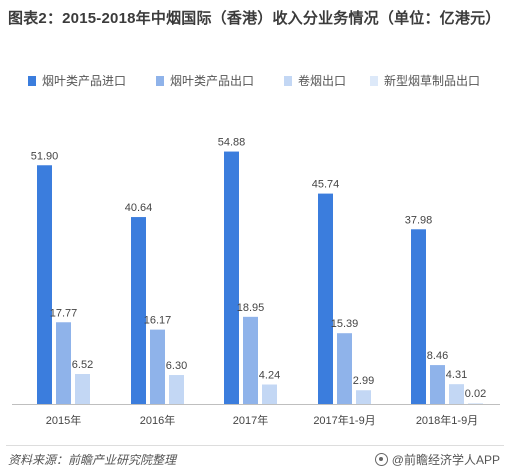  Describe the element at coordinates (419, 220) in the screenshot. I see `bar-value-label: 37.98` at that location.